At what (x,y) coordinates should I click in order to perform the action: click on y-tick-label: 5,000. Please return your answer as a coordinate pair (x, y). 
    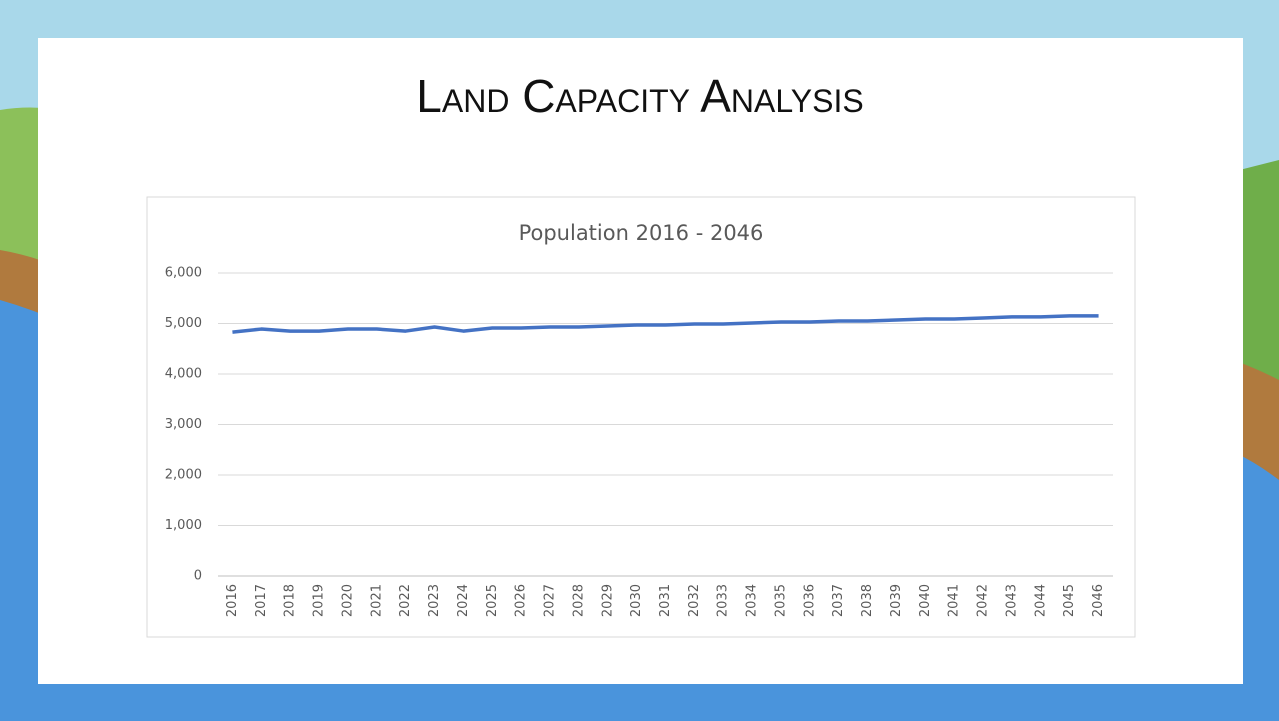
    Looking at the image, I should click on (183, 323).